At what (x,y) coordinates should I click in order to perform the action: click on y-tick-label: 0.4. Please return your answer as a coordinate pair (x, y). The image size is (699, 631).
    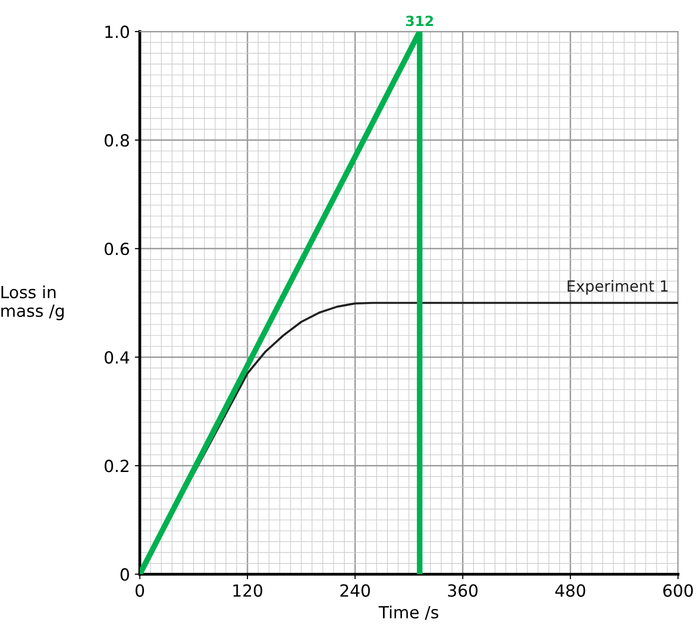
    Looking at the image, I should click on (117, 357).